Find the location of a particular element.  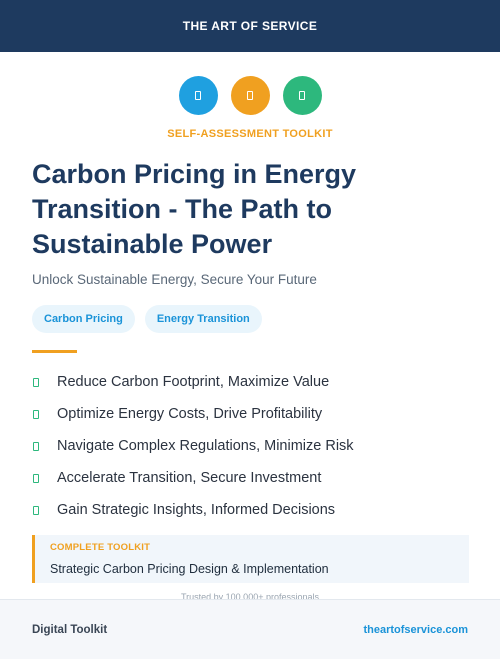

brand-name: THE ART OF SERVICE is located at coordinates (250, 26).